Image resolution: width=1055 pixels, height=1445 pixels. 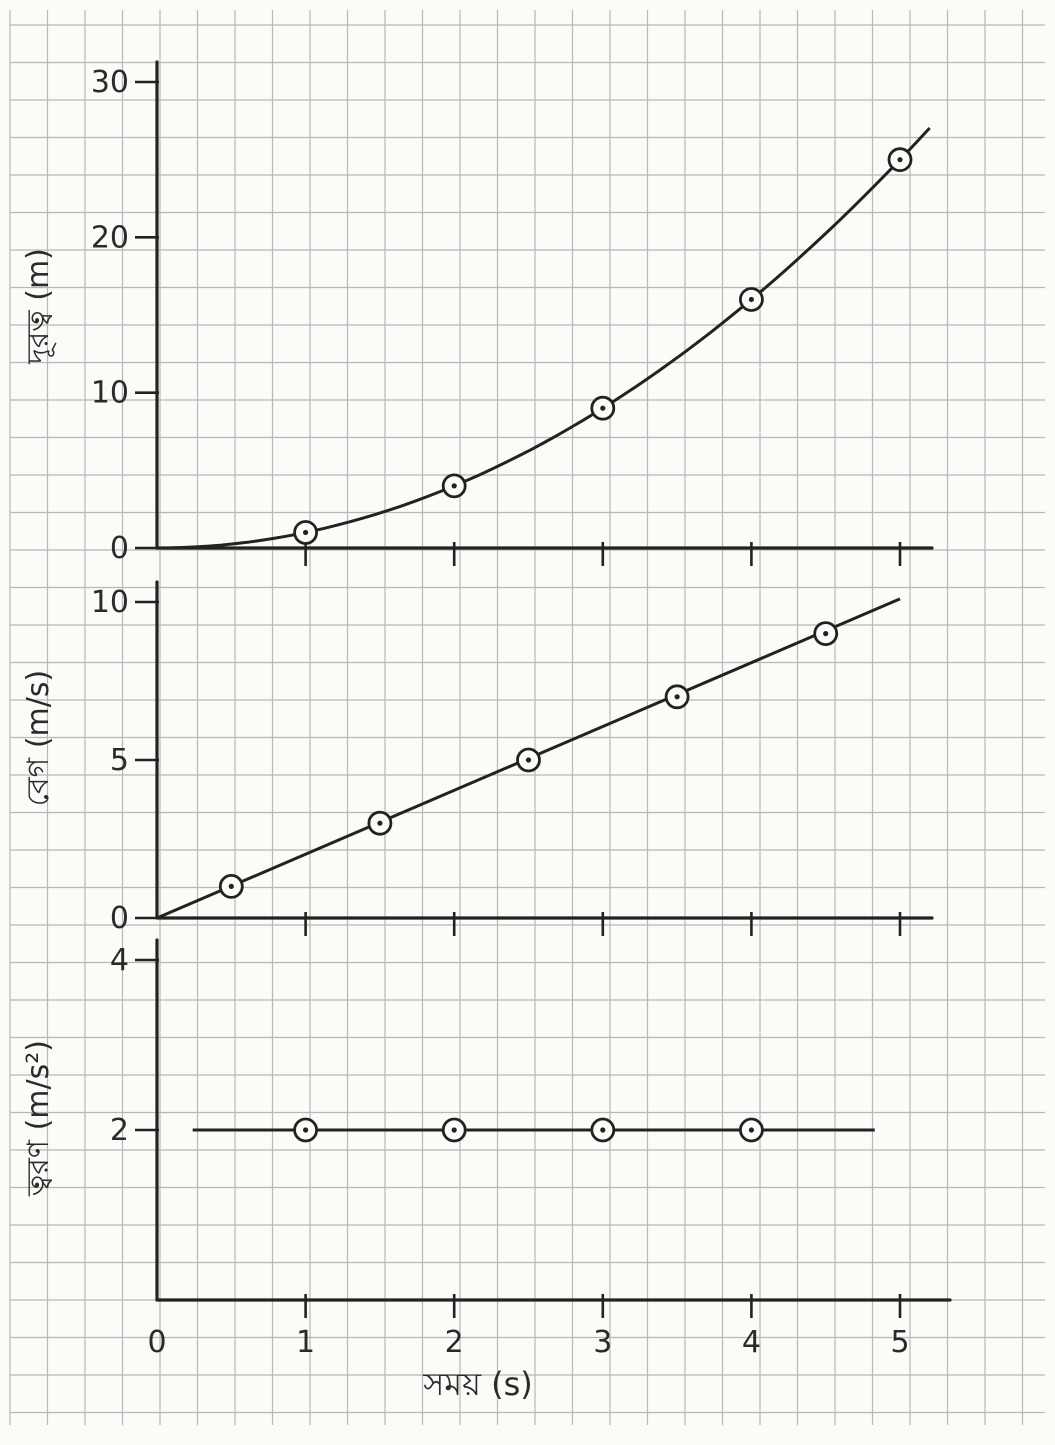 What do you see at coordinates (119, 760) in the screenshot?
I see `y-tick-label: 5` at bounding box center [119, 760].